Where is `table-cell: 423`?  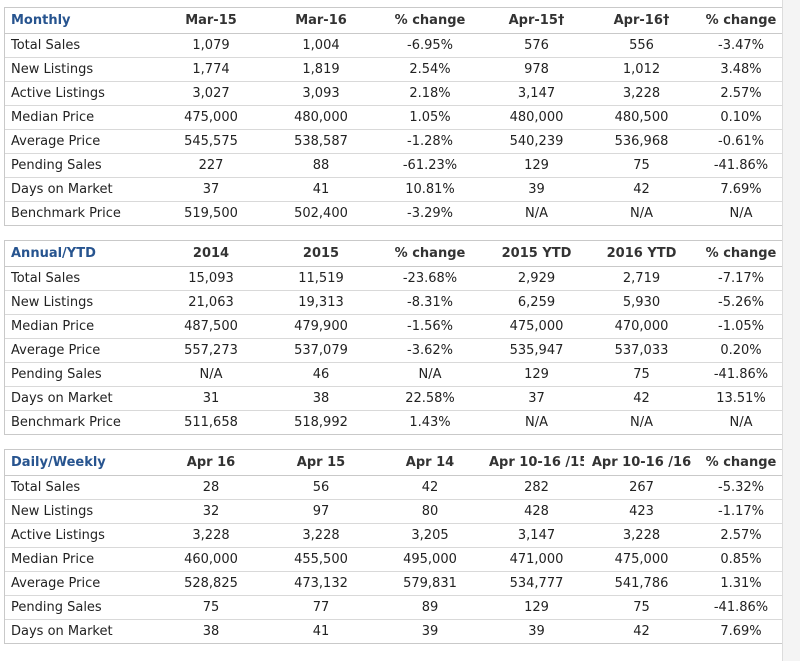
table-cell: 423 is located at coordinates (641, 511).